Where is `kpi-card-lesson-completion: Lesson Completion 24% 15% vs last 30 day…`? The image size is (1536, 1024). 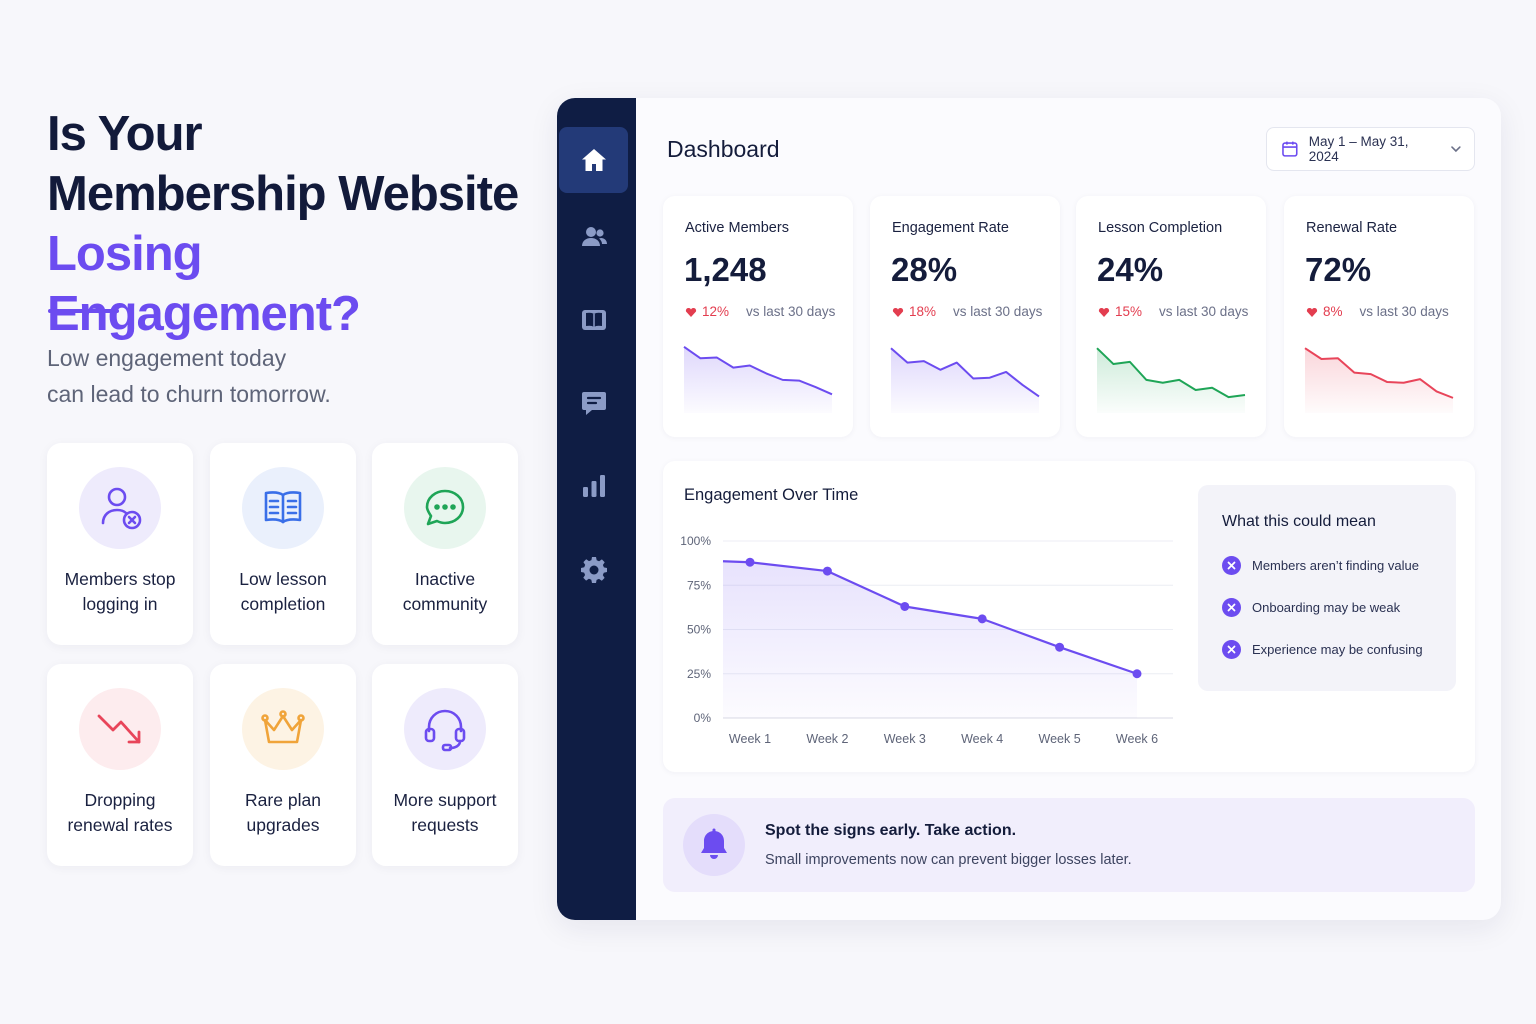 kpi-card-lesson-completion: Lesson Completion 24% 15% vs last 30 day… is located at coordinates (1171, 316).